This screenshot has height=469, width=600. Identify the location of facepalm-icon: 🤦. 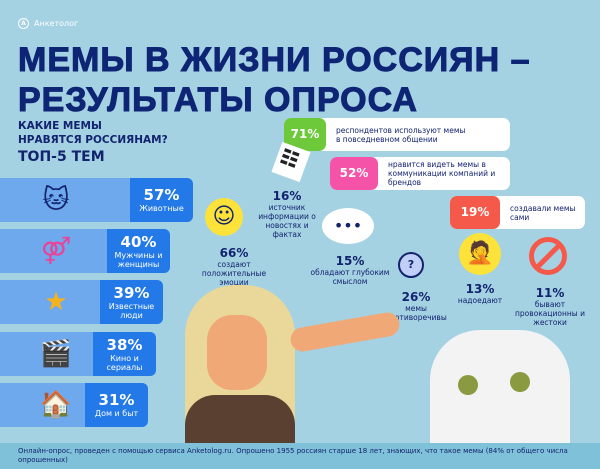
(480, 254).